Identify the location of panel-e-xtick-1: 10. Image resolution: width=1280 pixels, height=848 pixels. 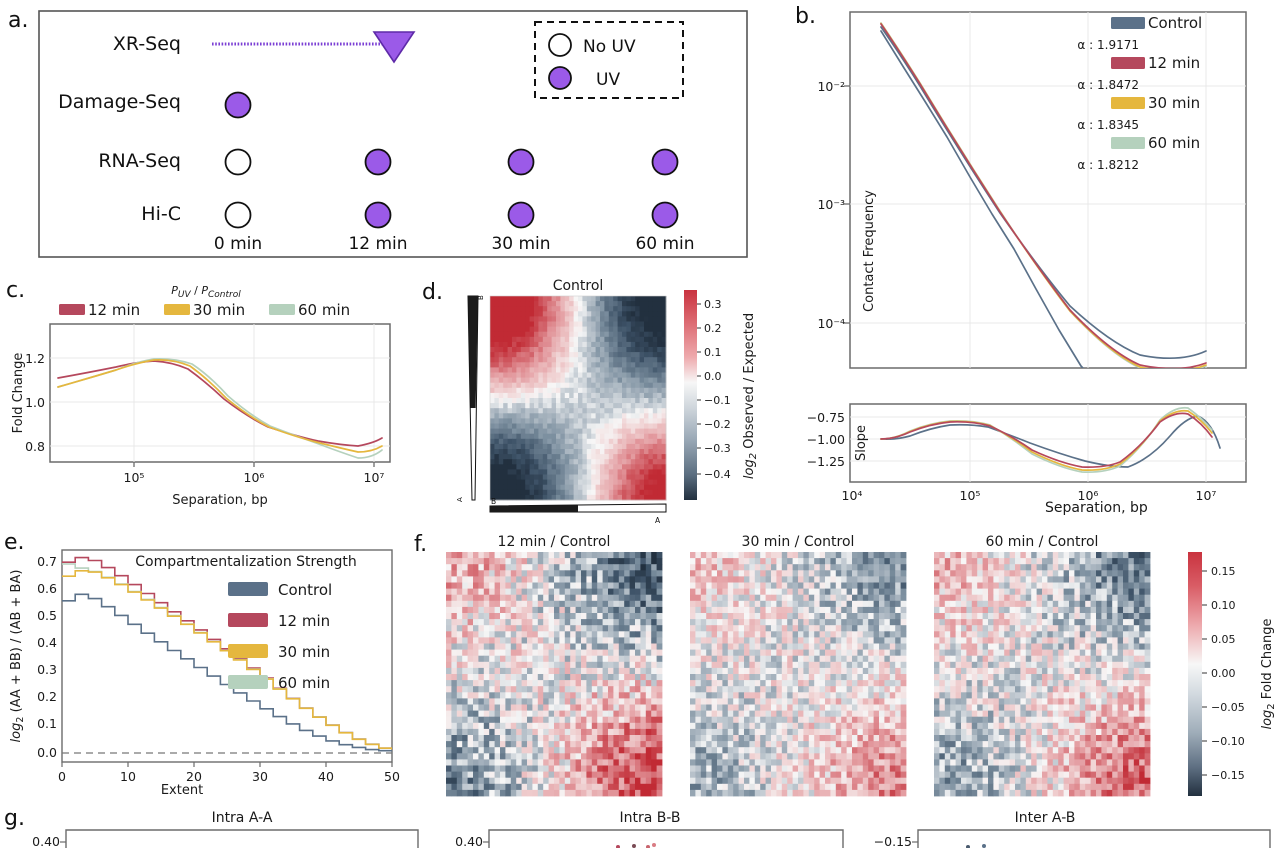
(128, 776).